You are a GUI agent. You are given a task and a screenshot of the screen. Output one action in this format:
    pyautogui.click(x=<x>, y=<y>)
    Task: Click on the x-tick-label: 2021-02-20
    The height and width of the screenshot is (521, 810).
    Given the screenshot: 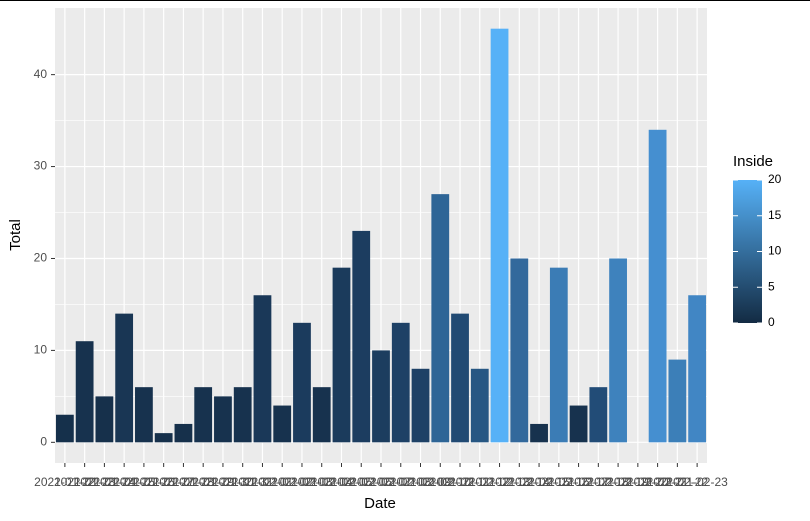 What is the action you would take?
    pyautogui.click(x=638, y=482)
    